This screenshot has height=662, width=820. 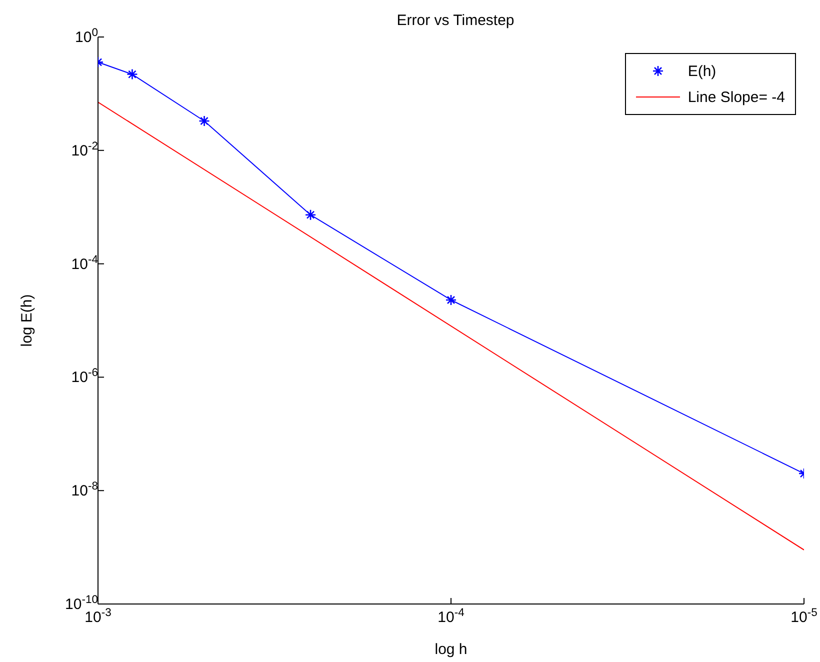 What do you see at coordinates (702, 71) in the screenshot?
I see `legend-label: E(h)` at bounding box center [702, 71].